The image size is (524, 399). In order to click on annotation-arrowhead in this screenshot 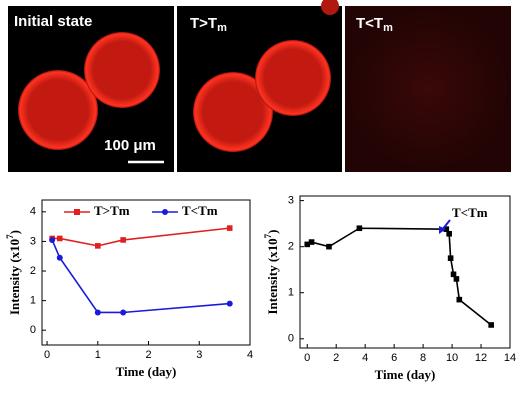, I will do `click(442, 230)`.